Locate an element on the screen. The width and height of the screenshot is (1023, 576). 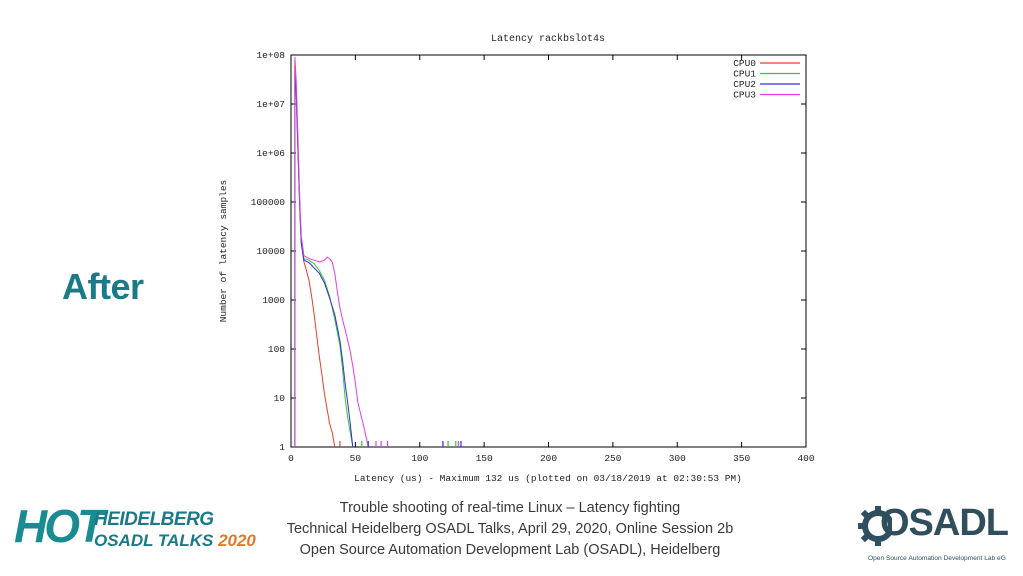
y-tick-label: 10 is located at coordinates (280, 398).